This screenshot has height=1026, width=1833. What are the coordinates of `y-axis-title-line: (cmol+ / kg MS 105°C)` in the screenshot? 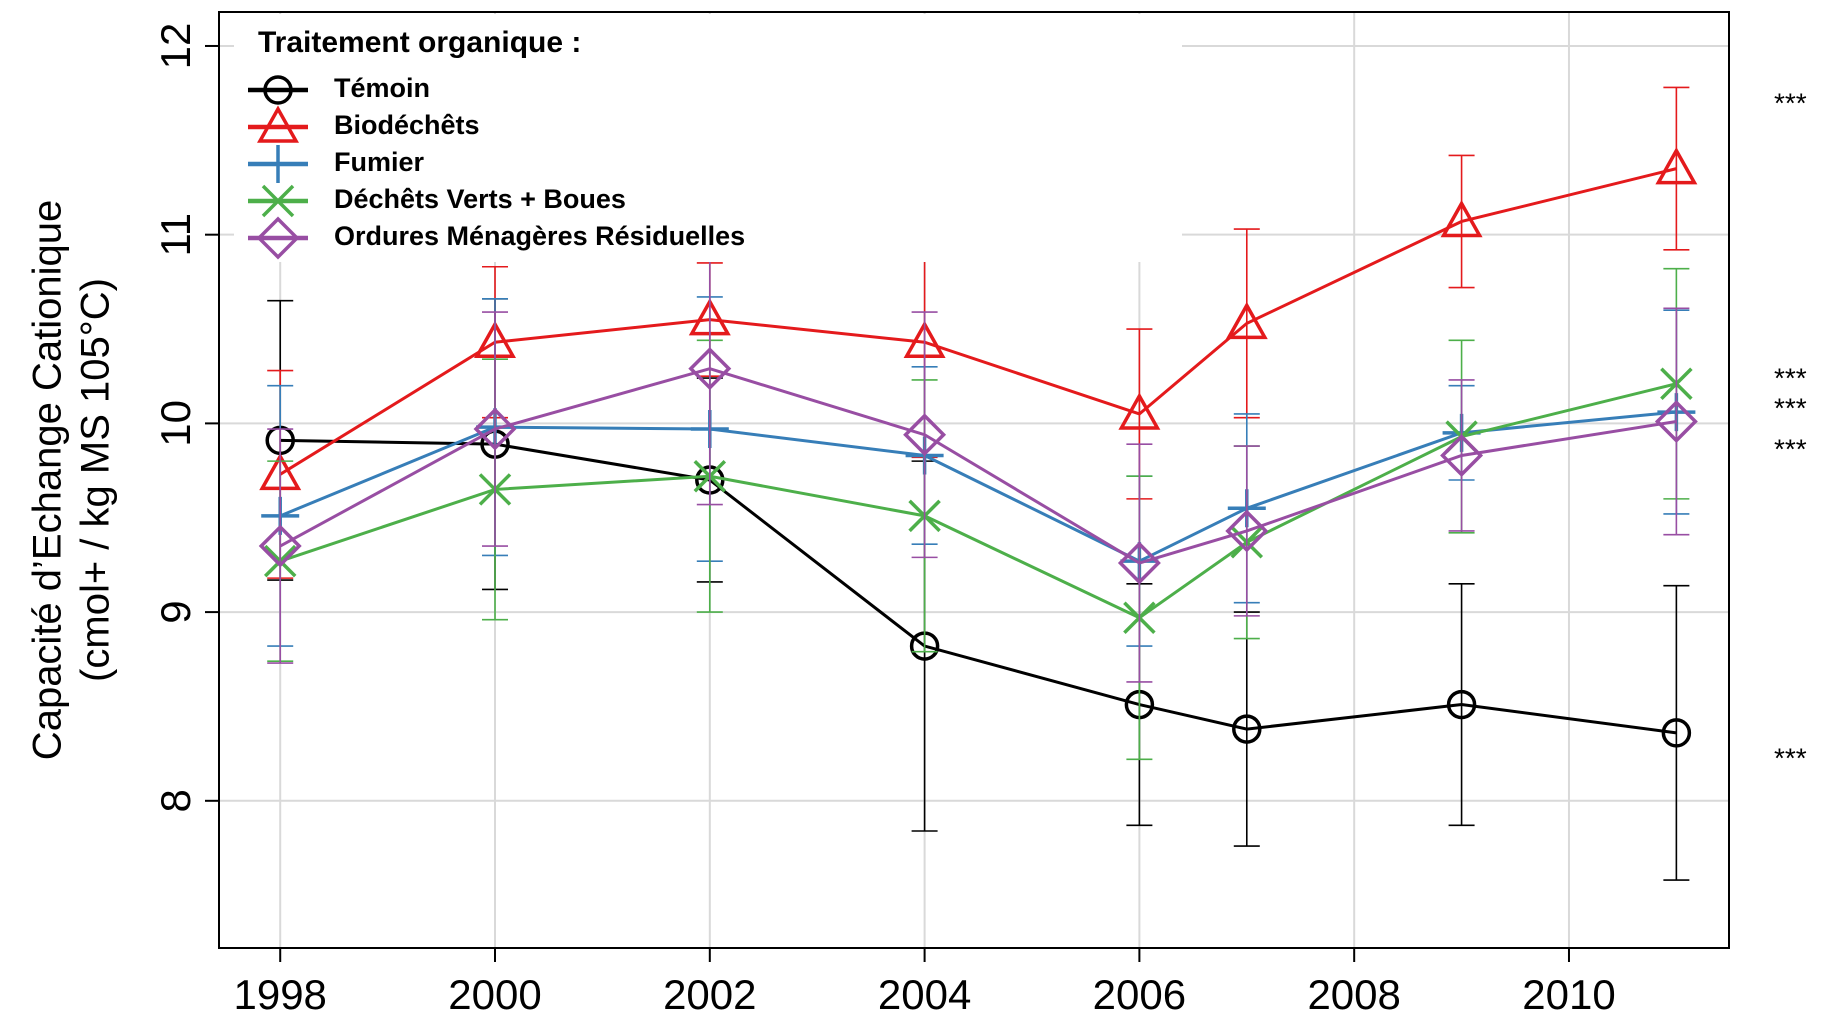 It's located at (96, 480).